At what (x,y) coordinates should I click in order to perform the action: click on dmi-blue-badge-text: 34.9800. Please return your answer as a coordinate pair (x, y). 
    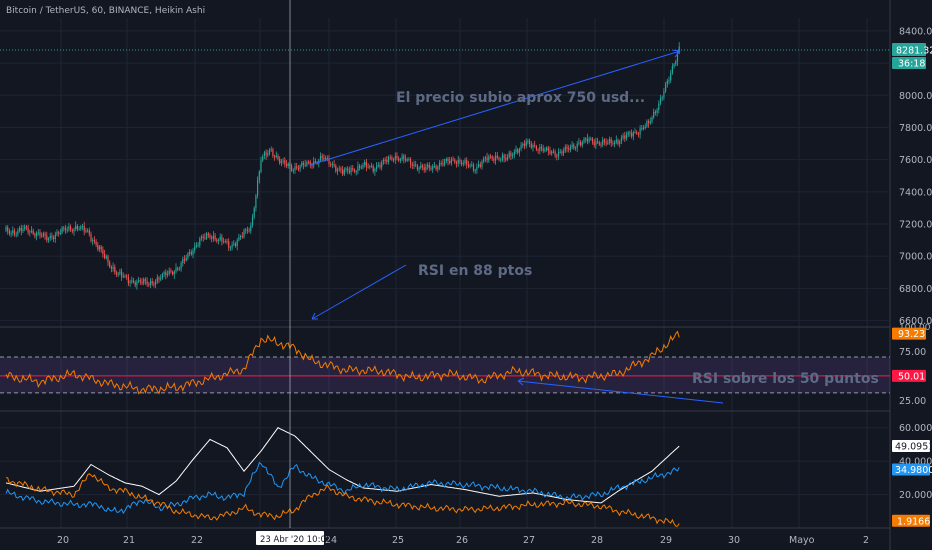
    Looking at the image, I should click on (913, 470).